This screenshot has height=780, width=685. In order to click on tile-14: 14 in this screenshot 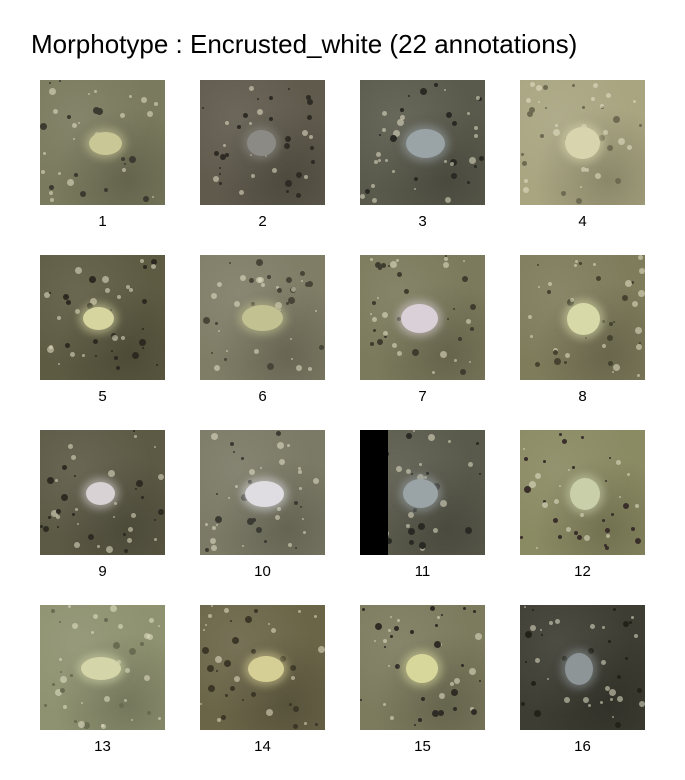, I will do `click(262, 680)`.